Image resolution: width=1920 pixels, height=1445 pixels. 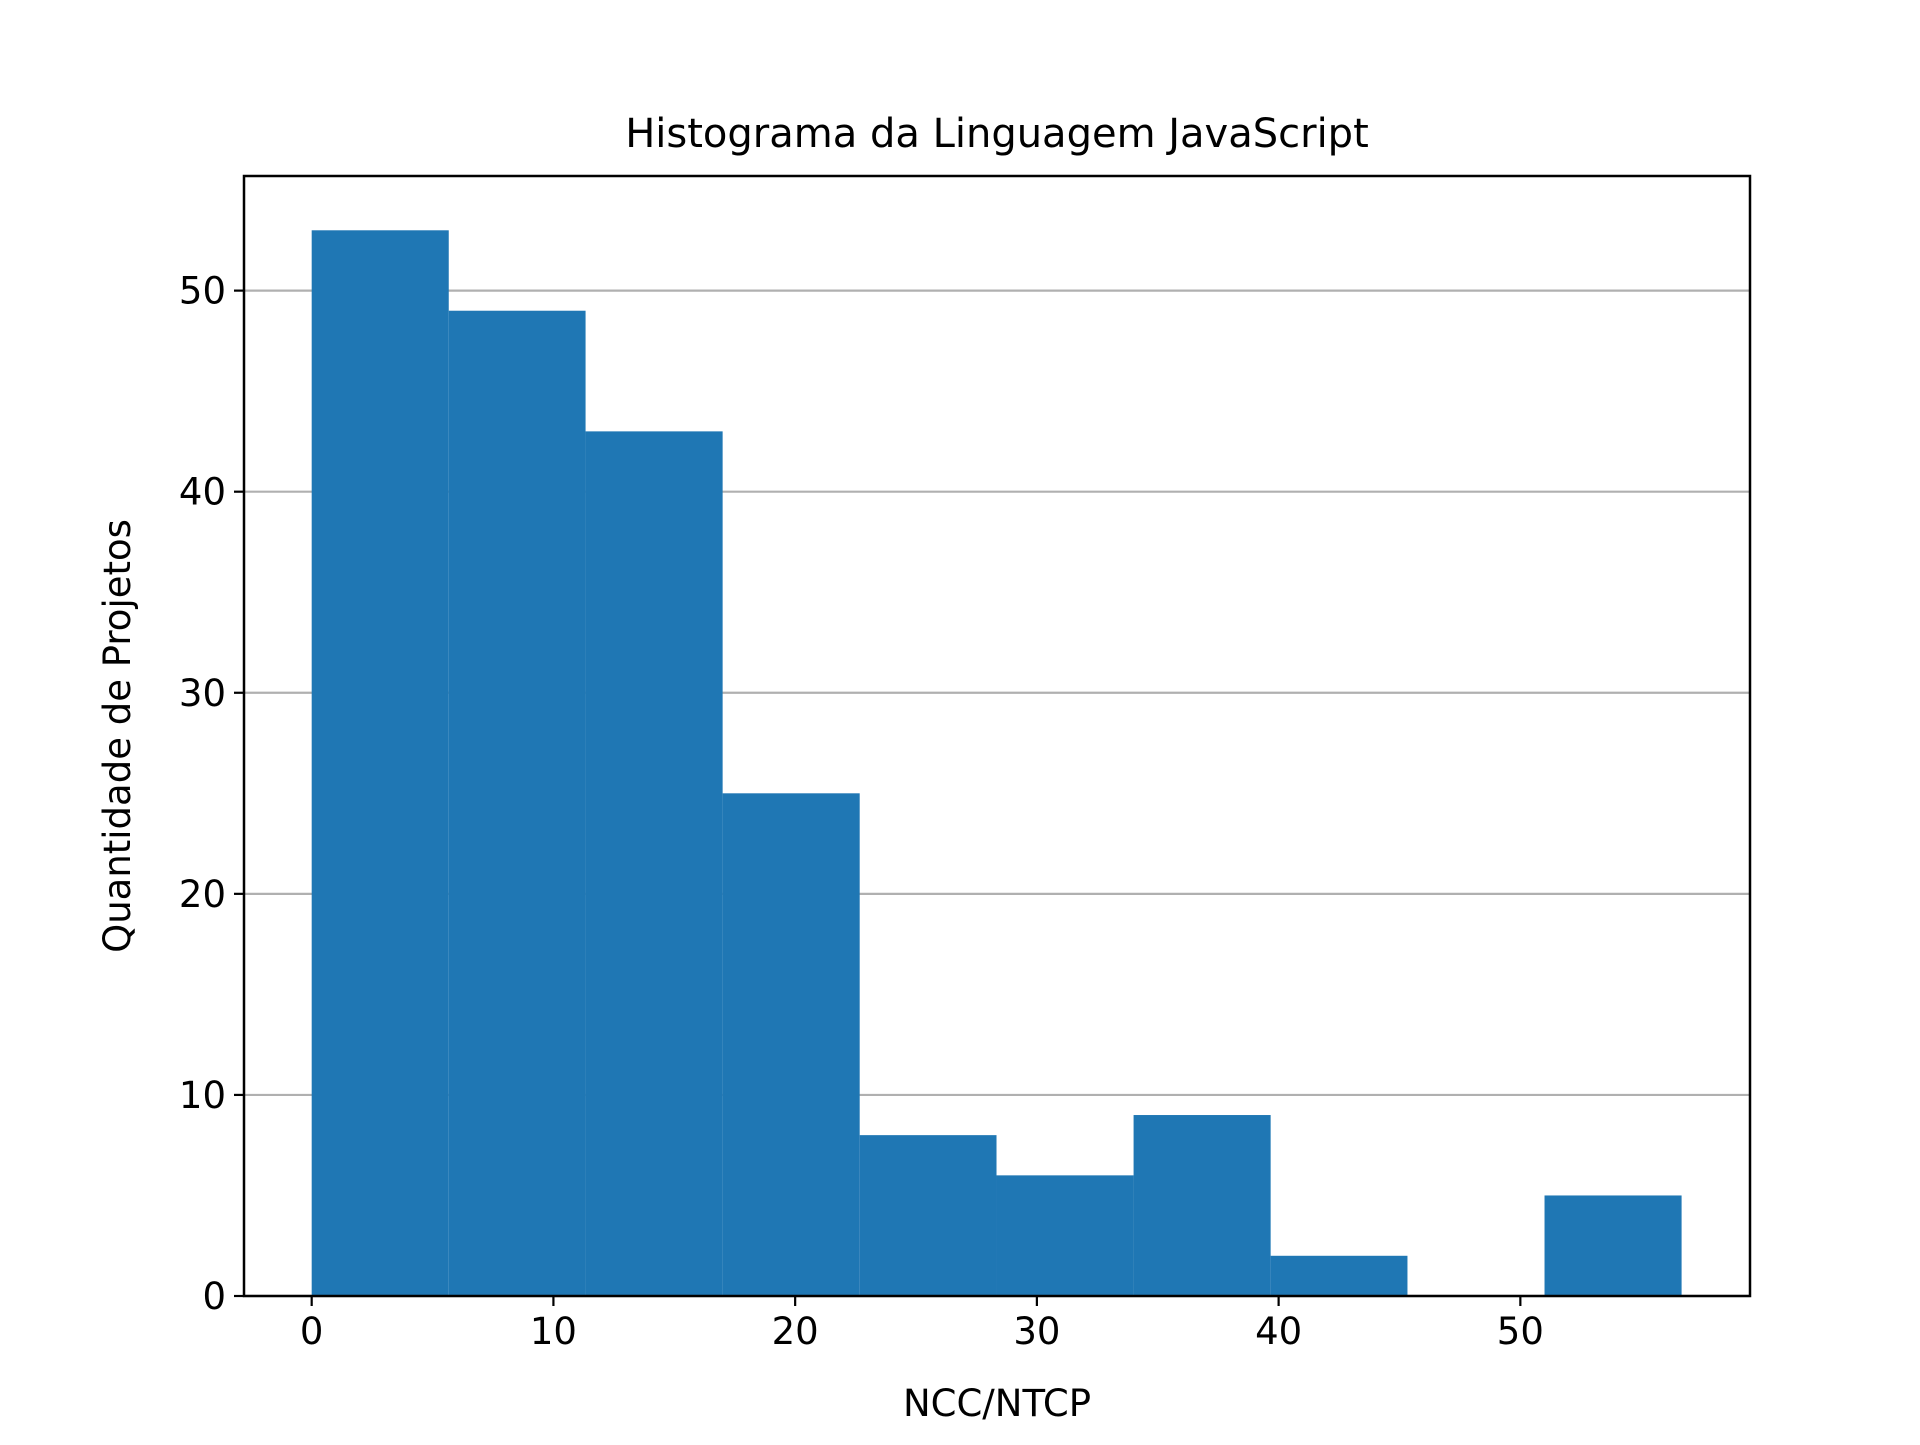 I want to click on y-tick-label: 10, so click(x=202, y=1095).